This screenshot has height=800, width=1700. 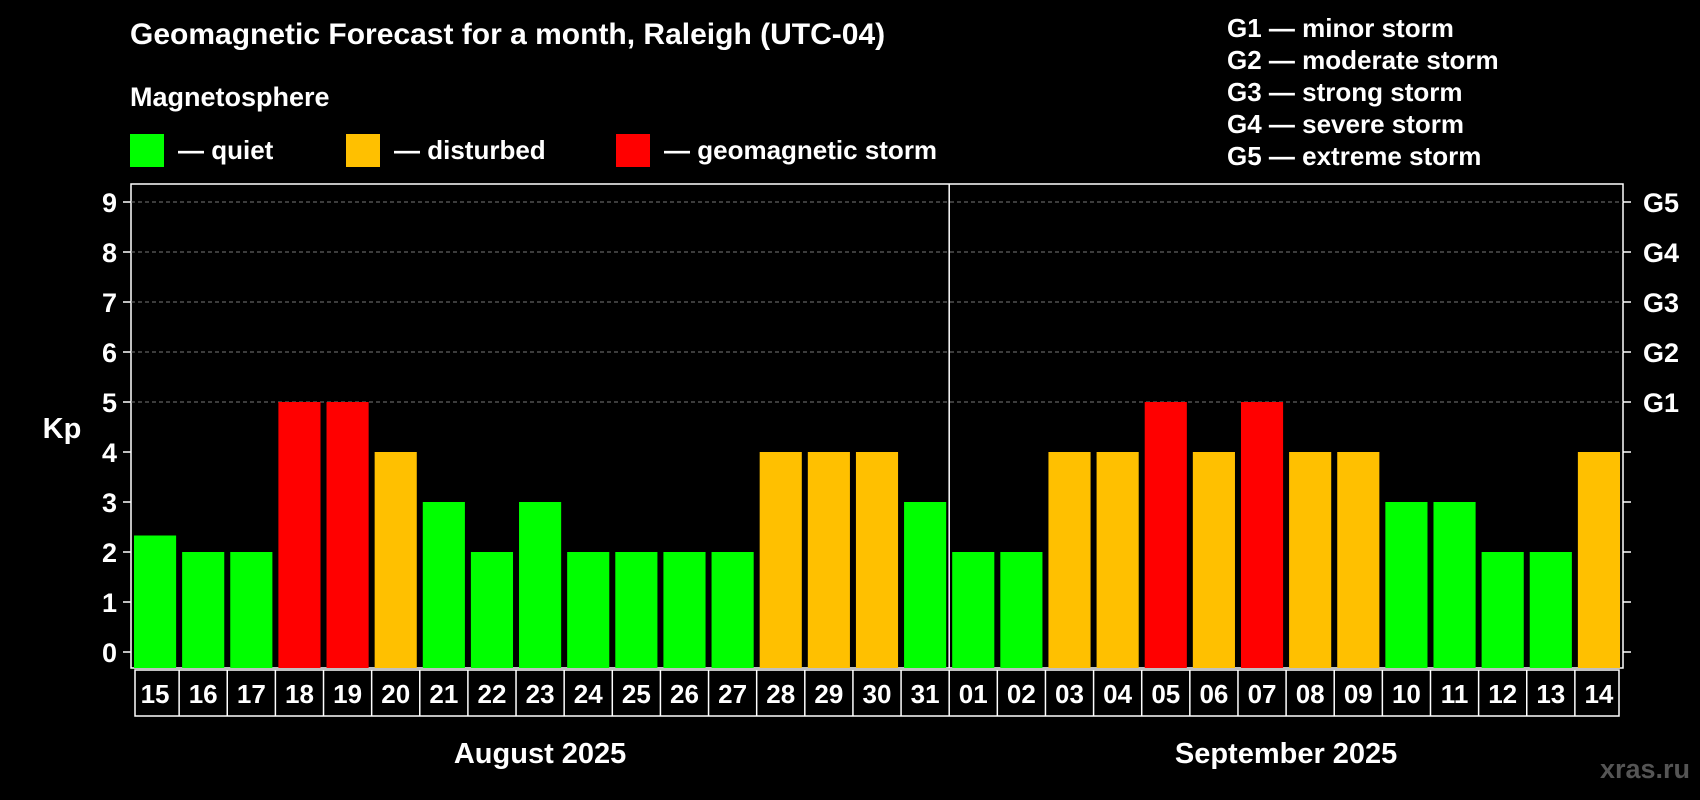 What do you see at coordinates (1661, 203) in the screenshot?
I see `right-axis-label-g5: G5` at bounding box center [1661, 203].